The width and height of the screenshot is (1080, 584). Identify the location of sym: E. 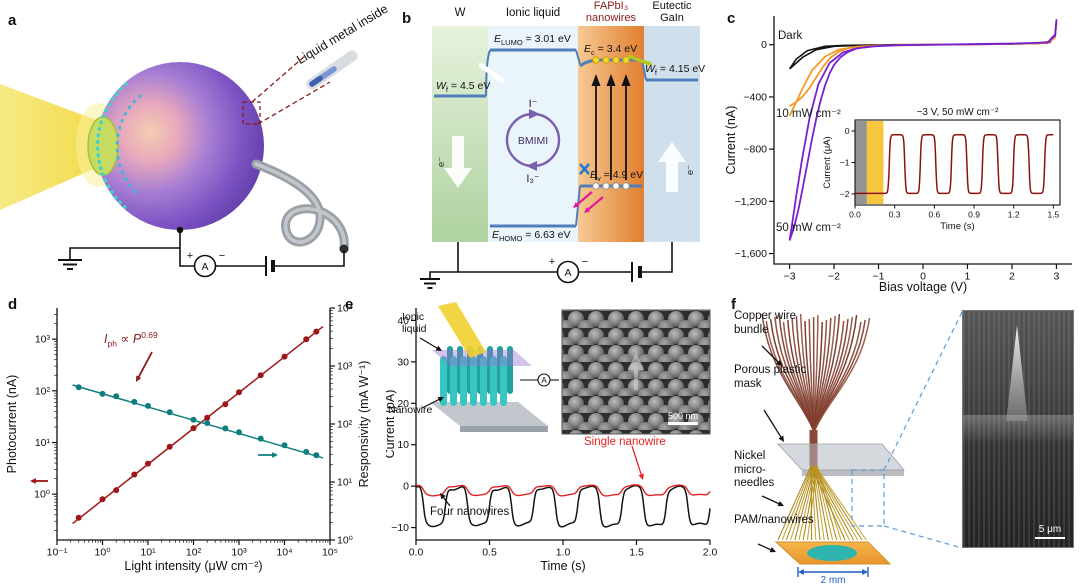
(498, 39).